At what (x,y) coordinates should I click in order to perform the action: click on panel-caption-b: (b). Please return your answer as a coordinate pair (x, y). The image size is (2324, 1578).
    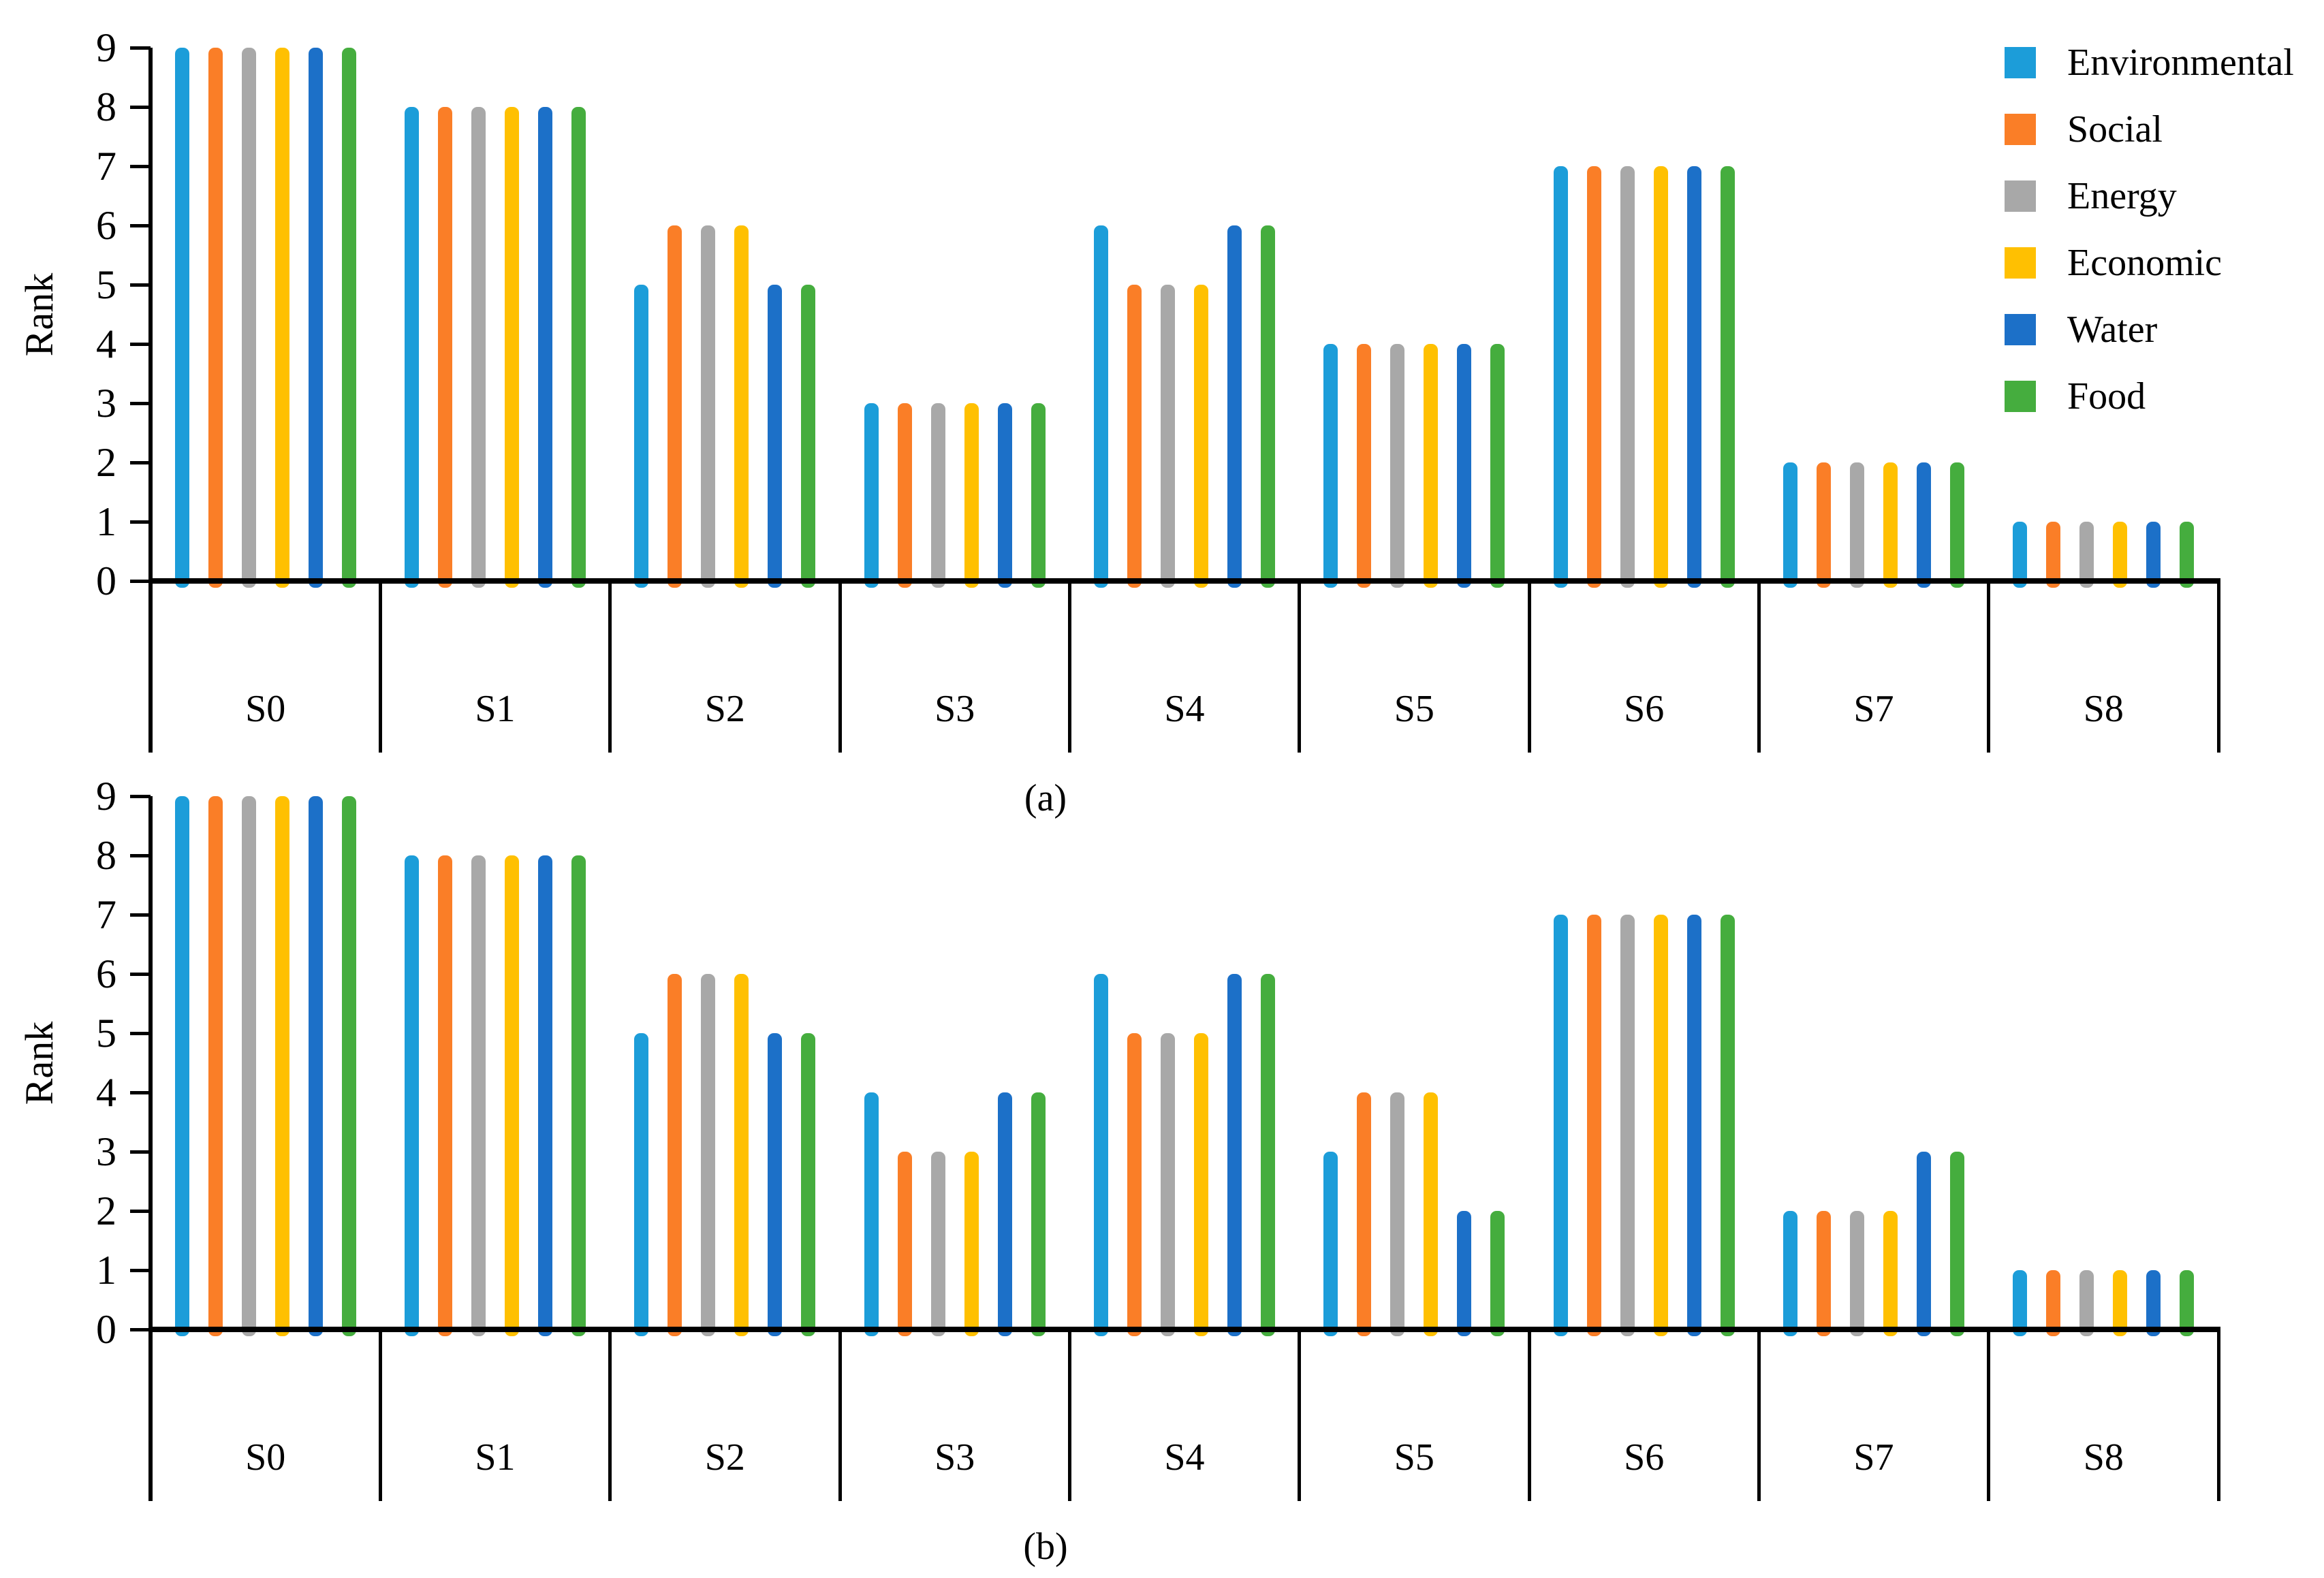
    Looking at the image, I should click on (1046, 1547).